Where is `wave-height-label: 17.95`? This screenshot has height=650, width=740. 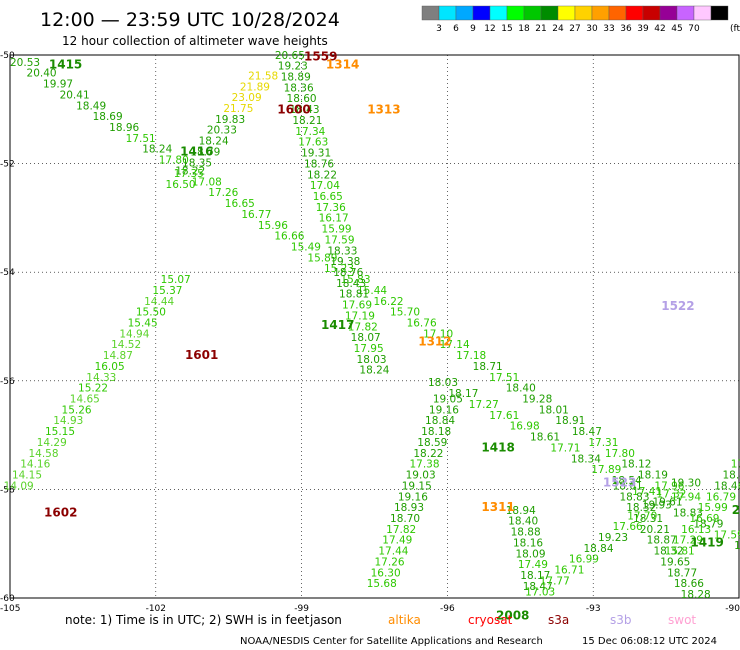
wave-height-label: 17.95 is located at coordinates (369, 349).